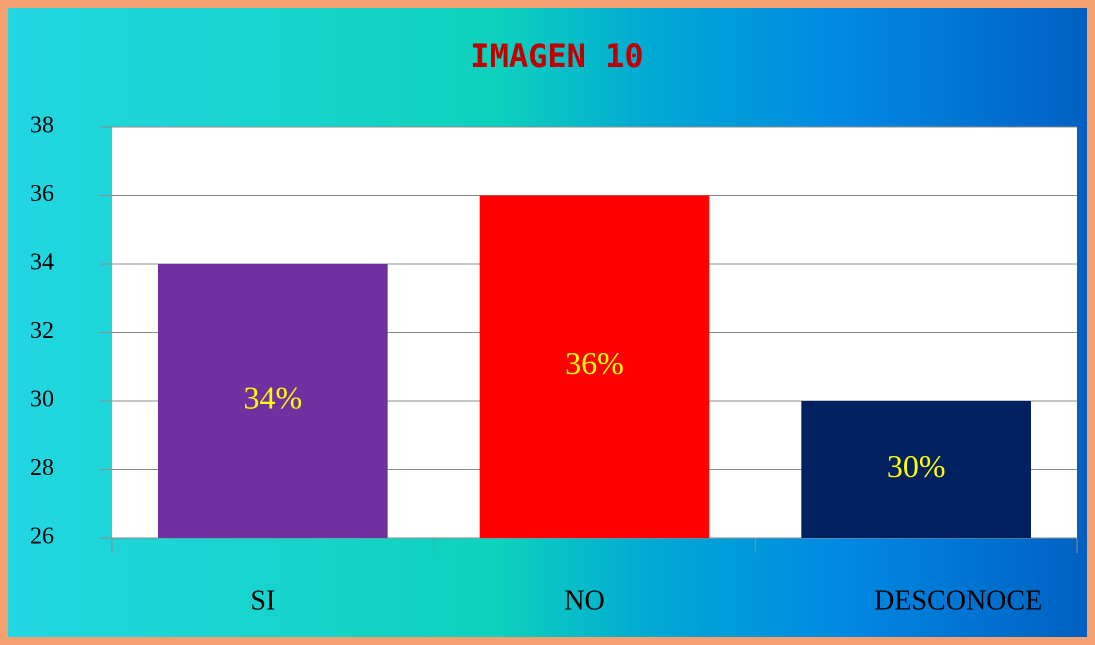  I want to click on value-label: 30%, so click(916, 466).